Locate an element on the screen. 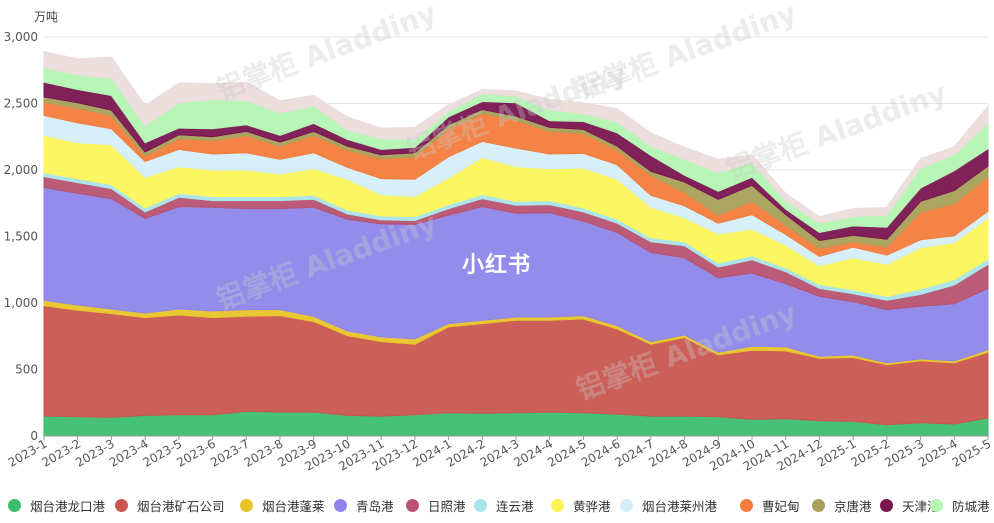 This screenshot has width=994, height=523. legend-item: 青岛港 is located at coordinates (364, 505).